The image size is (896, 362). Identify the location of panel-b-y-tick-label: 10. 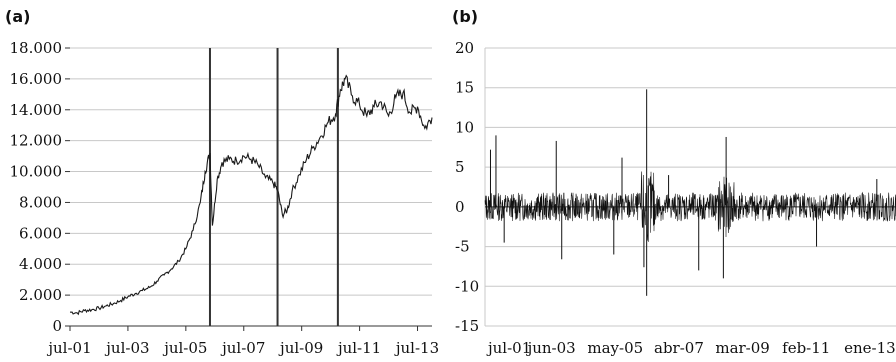
(464, 127).